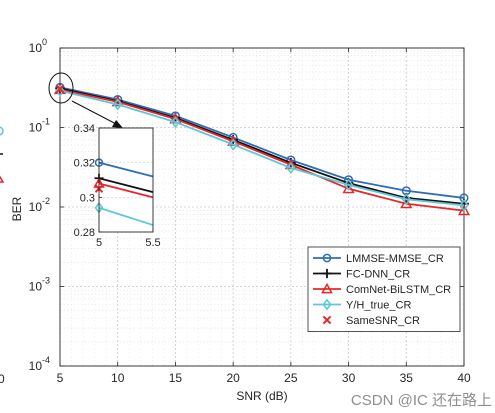 This screenshot has height=413, width=495. What do you see at coordinates (383, 321) in the screenshot?
I see `legend-label: SameSNR_CR` at bounding box center [383, 321].